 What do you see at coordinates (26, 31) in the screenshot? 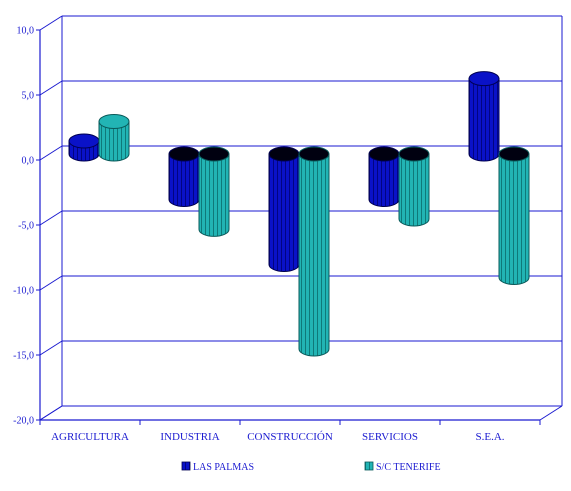
I see `y-tick-label: 10,0` at bounding box center [26, 31].